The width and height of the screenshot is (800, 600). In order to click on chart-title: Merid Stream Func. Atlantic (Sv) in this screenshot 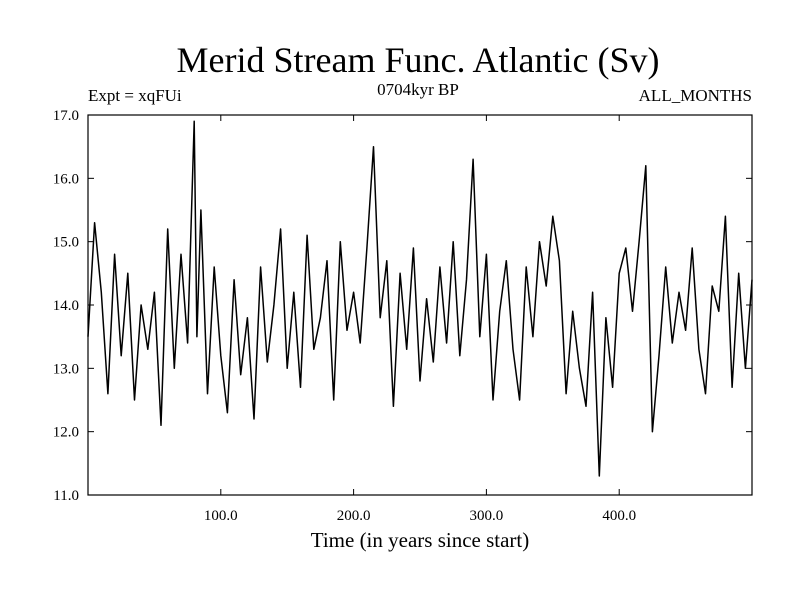, I will do `click(418, 60)`.